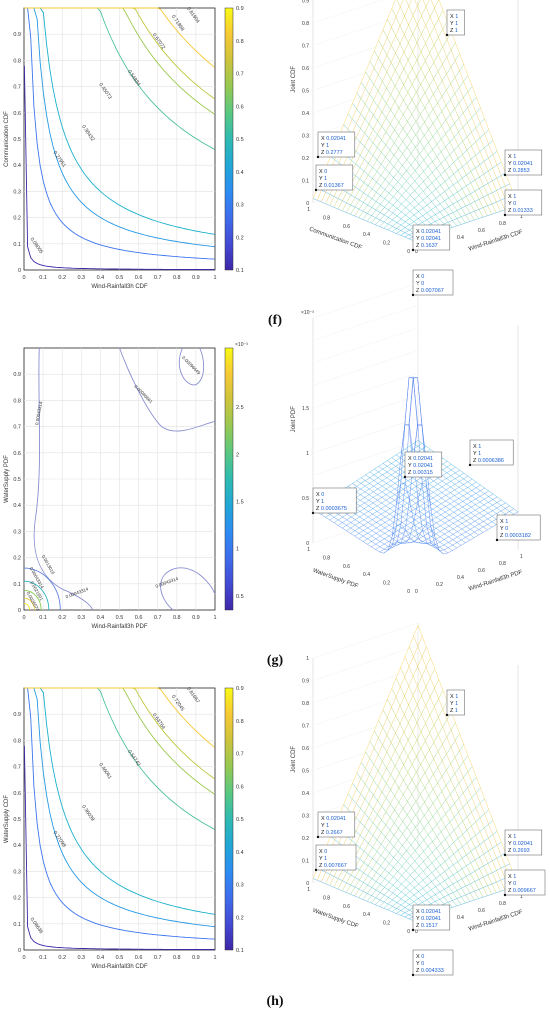 This screenshot has height=1020, width=550. Describe the element at coordinates (502, 904) in the screenshot. I see `y-tick-label: 0.8` at that location.